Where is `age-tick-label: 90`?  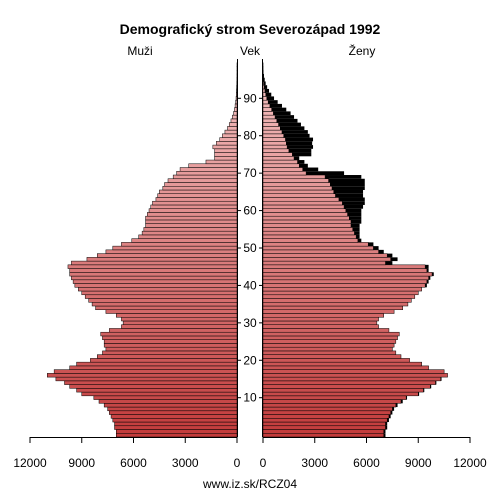
age-tick-label: 90 is located at coordinates (250, 98).